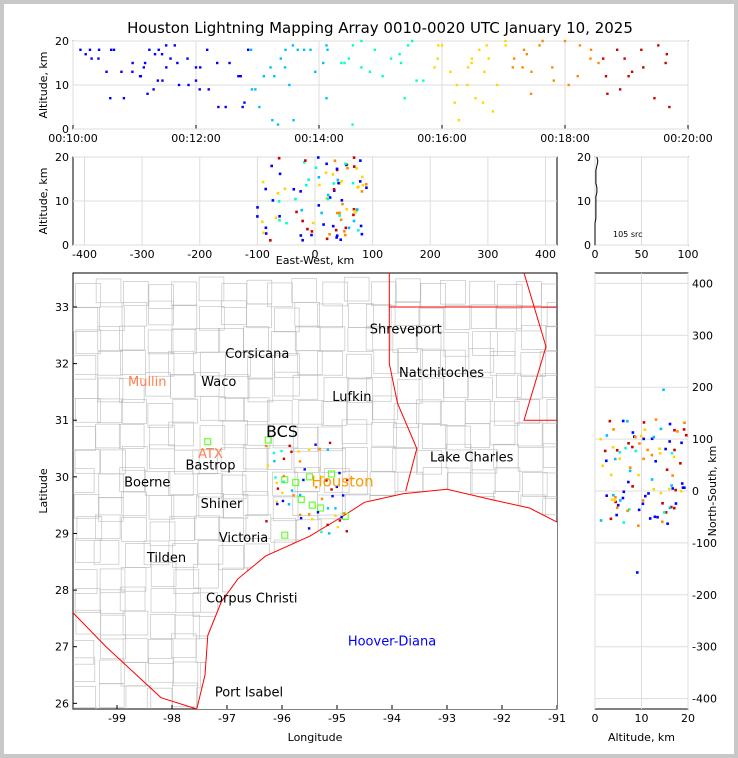 The image size is (738, 758). What do you see at coordinates (342, 481) in the screenshot?
I see `place-label: Houston` at bounding box center [342, 481].